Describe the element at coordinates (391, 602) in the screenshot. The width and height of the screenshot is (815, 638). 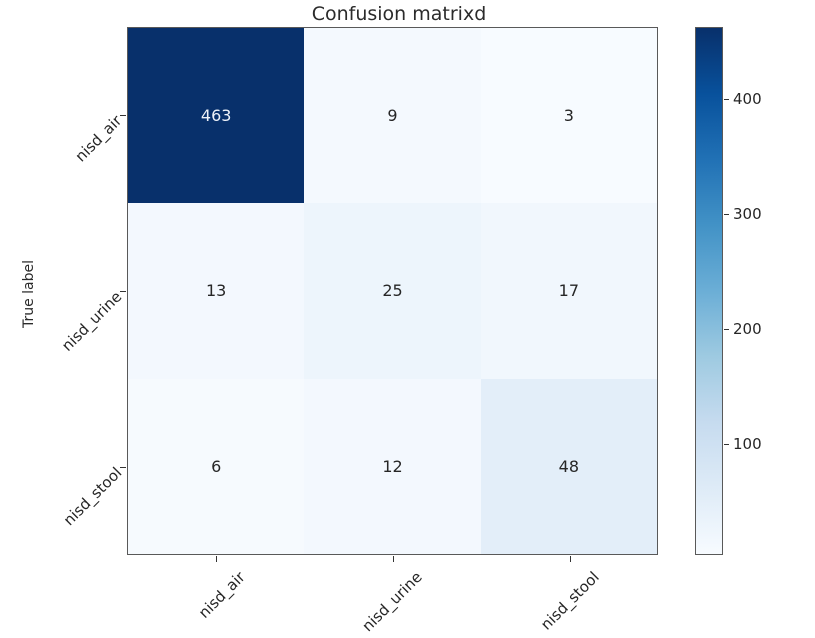
I see `x-tick-label: nisd_urine` at that location.